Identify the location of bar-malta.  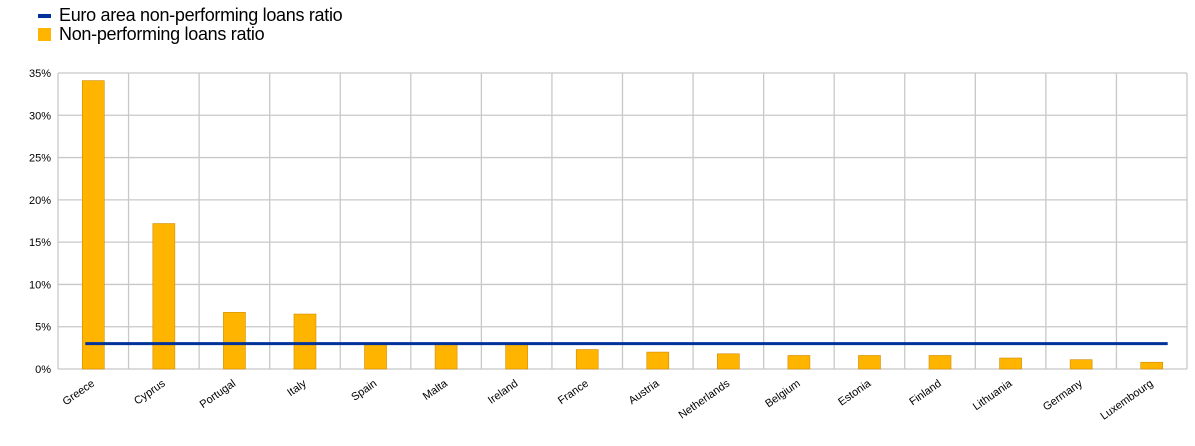
(446, 357).